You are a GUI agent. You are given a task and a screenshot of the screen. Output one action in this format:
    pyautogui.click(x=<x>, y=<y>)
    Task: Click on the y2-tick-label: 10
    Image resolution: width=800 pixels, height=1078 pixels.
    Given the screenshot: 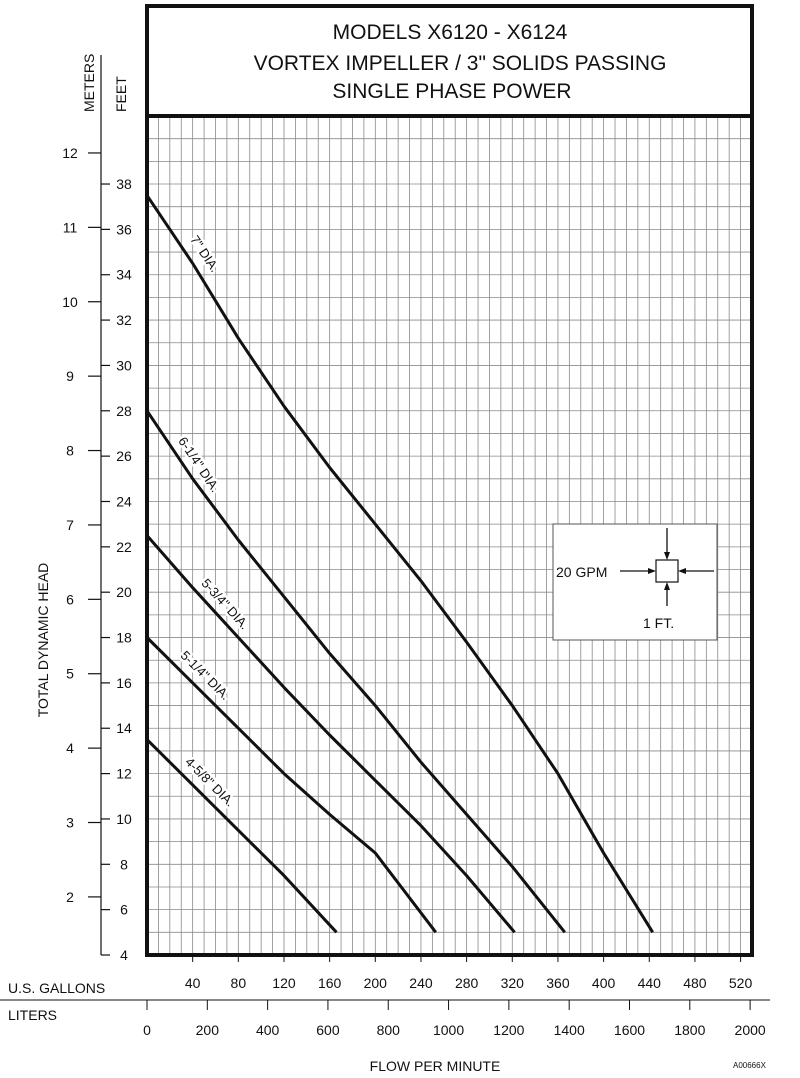 What is the action you would take?
    pyautogui.click(x=70, y=302)
    